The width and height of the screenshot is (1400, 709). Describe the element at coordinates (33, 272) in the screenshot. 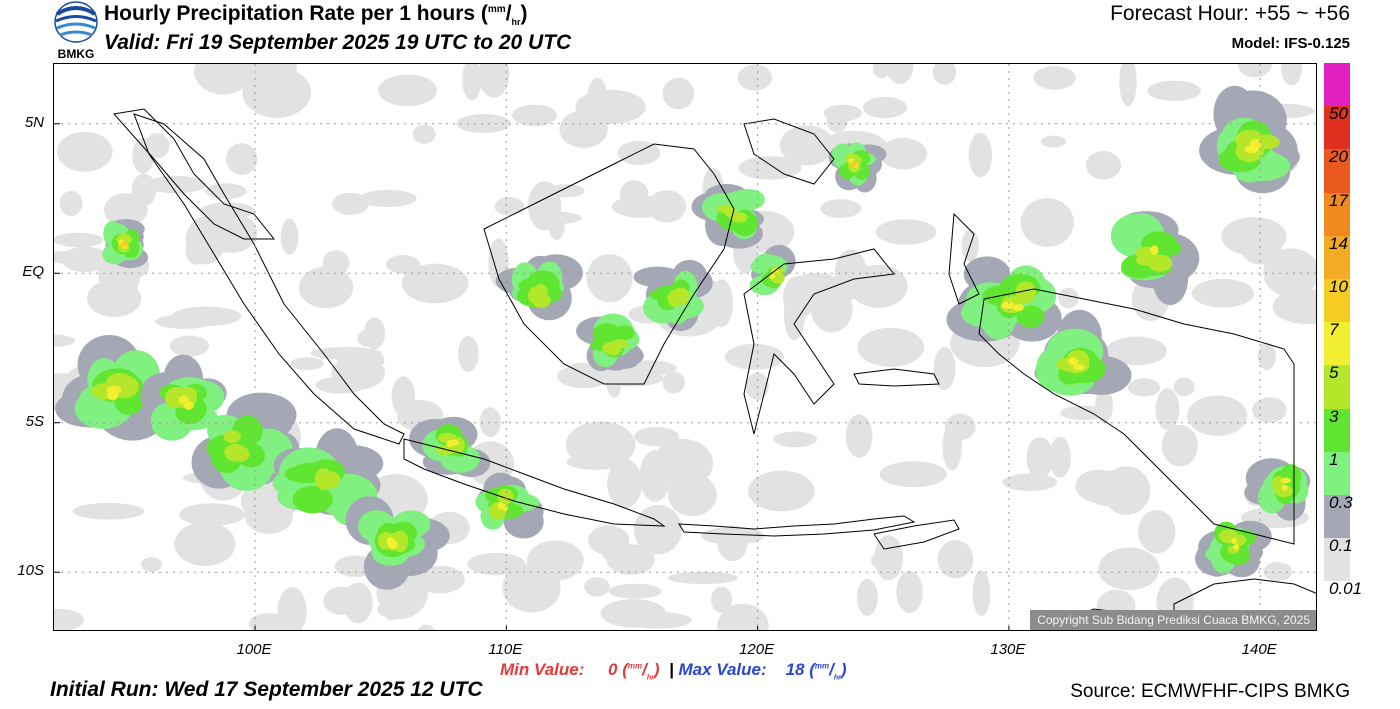

I see `lat-tick-label: EQ` at that location.